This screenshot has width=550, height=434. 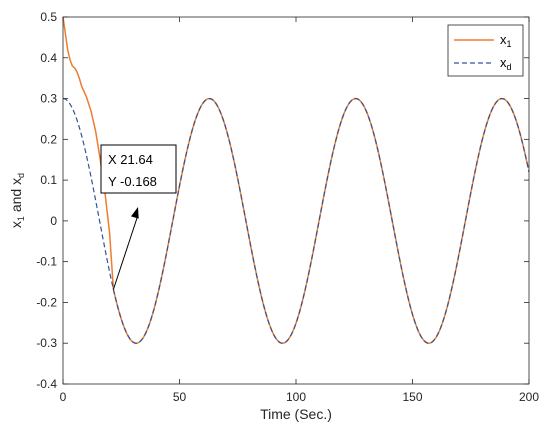 I want to click on datatip-arrowhead, so click(x=135, y=213).